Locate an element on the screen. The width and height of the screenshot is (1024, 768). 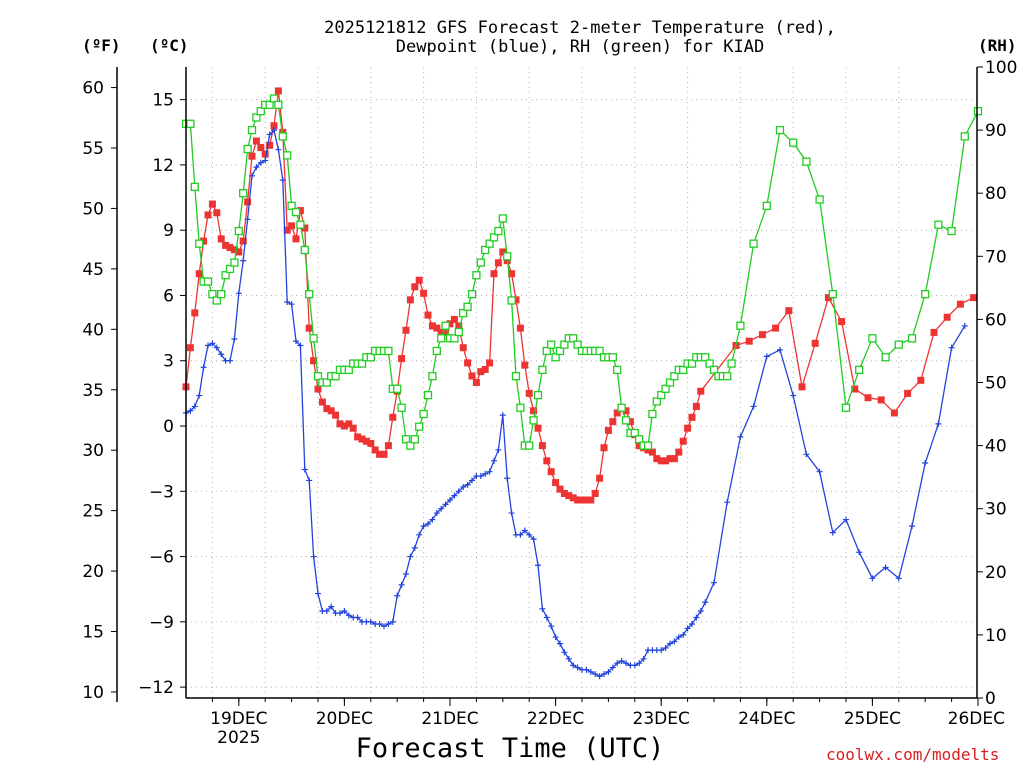
fahrenheit-tick-label: 15 is located at coordinates (93, 633).